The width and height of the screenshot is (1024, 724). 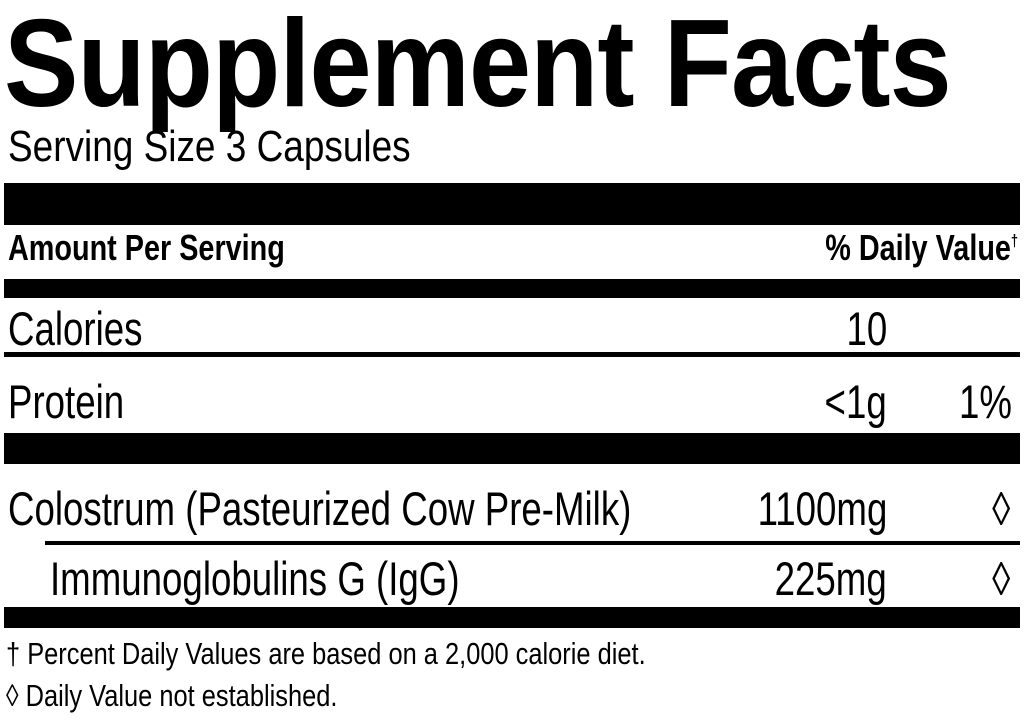 I want to click on ingredient-name: Colostrum (Pasteurized Cow Pre-Milk), so click(x=320, y=508).